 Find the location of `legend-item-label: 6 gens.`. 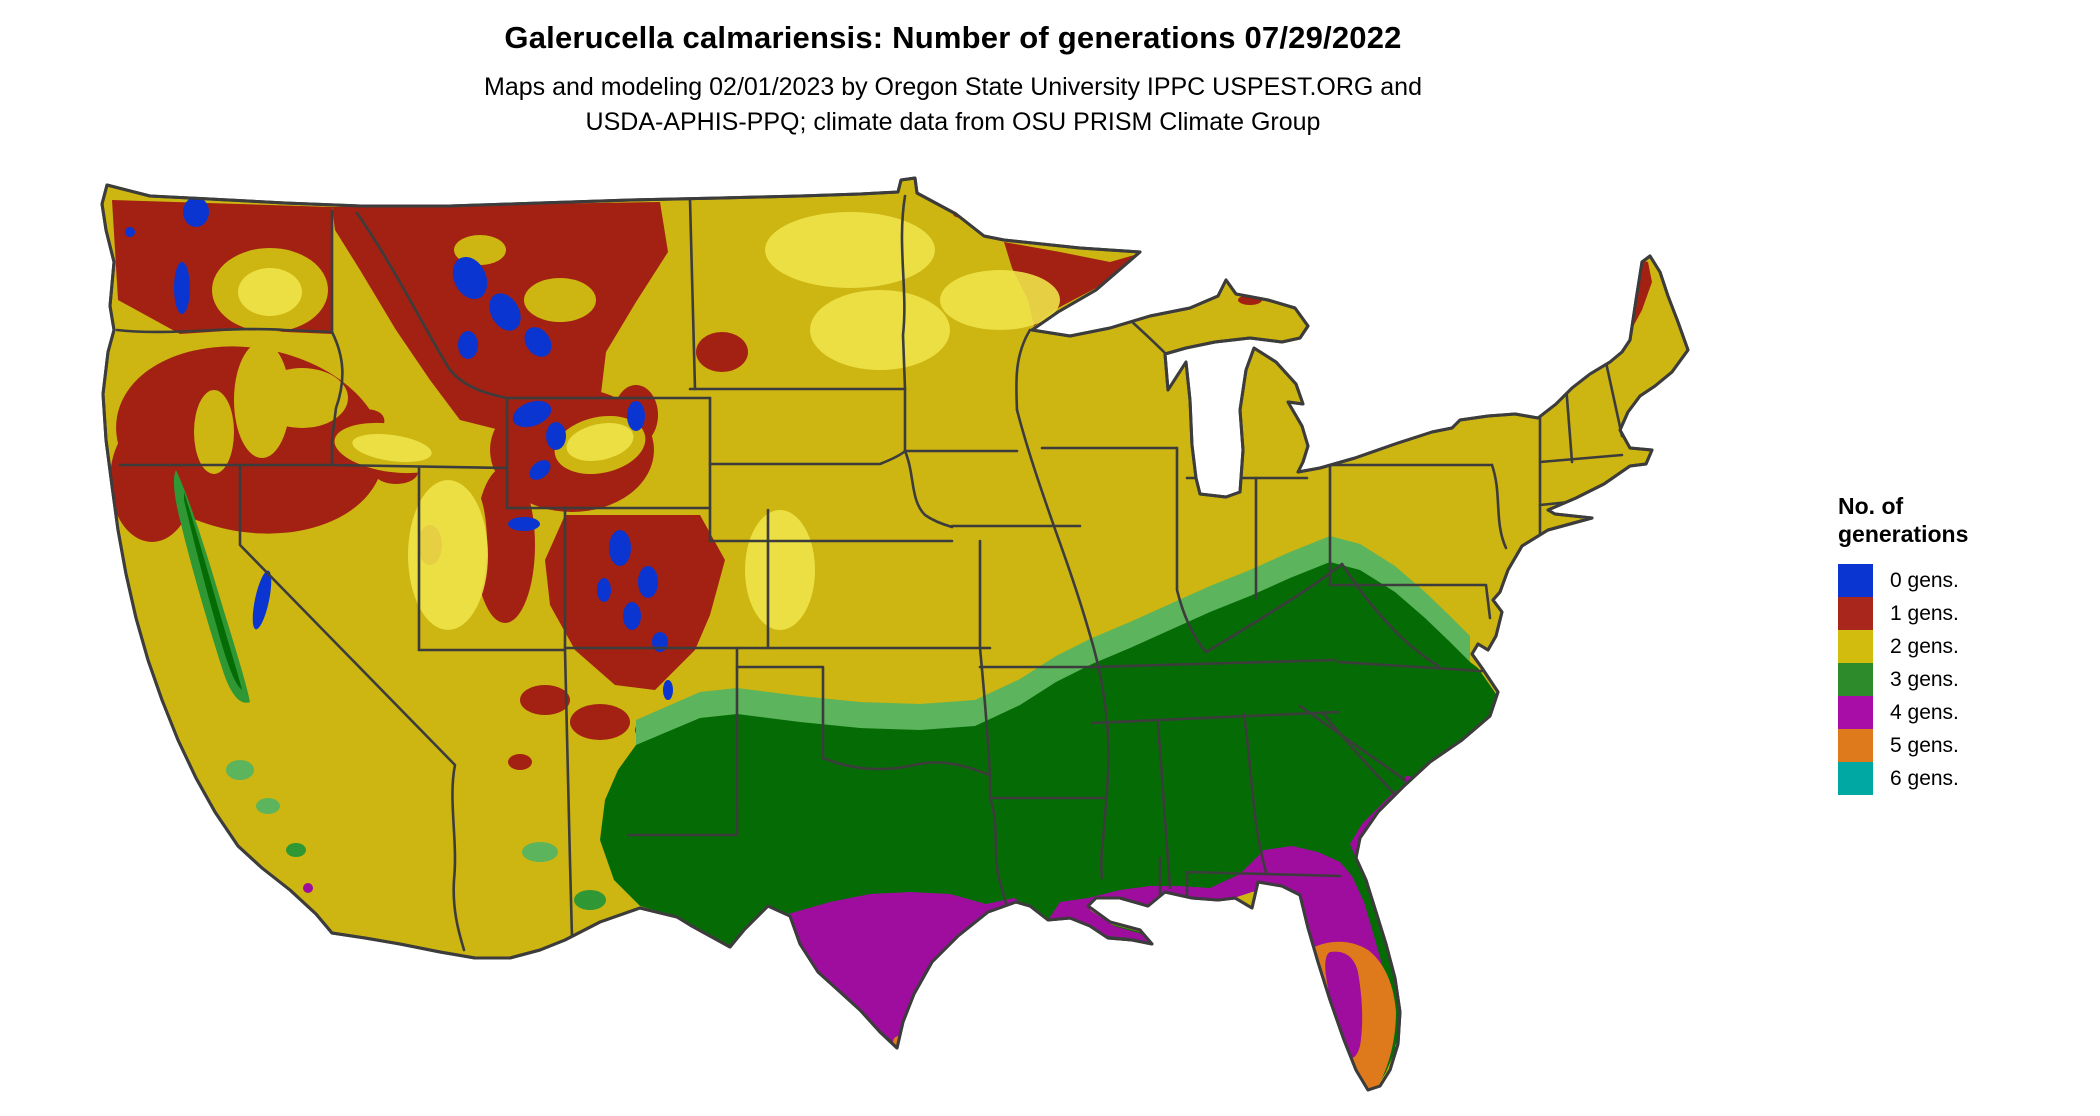

legend-item-label: 6 gens. is located at coordinates (1924, 778).